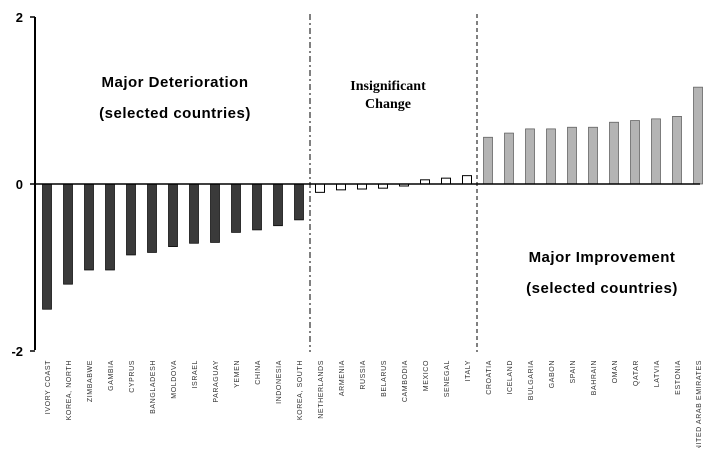 The image size is (703, 453). I want to click on bar-paraguay, so click(215, 213).